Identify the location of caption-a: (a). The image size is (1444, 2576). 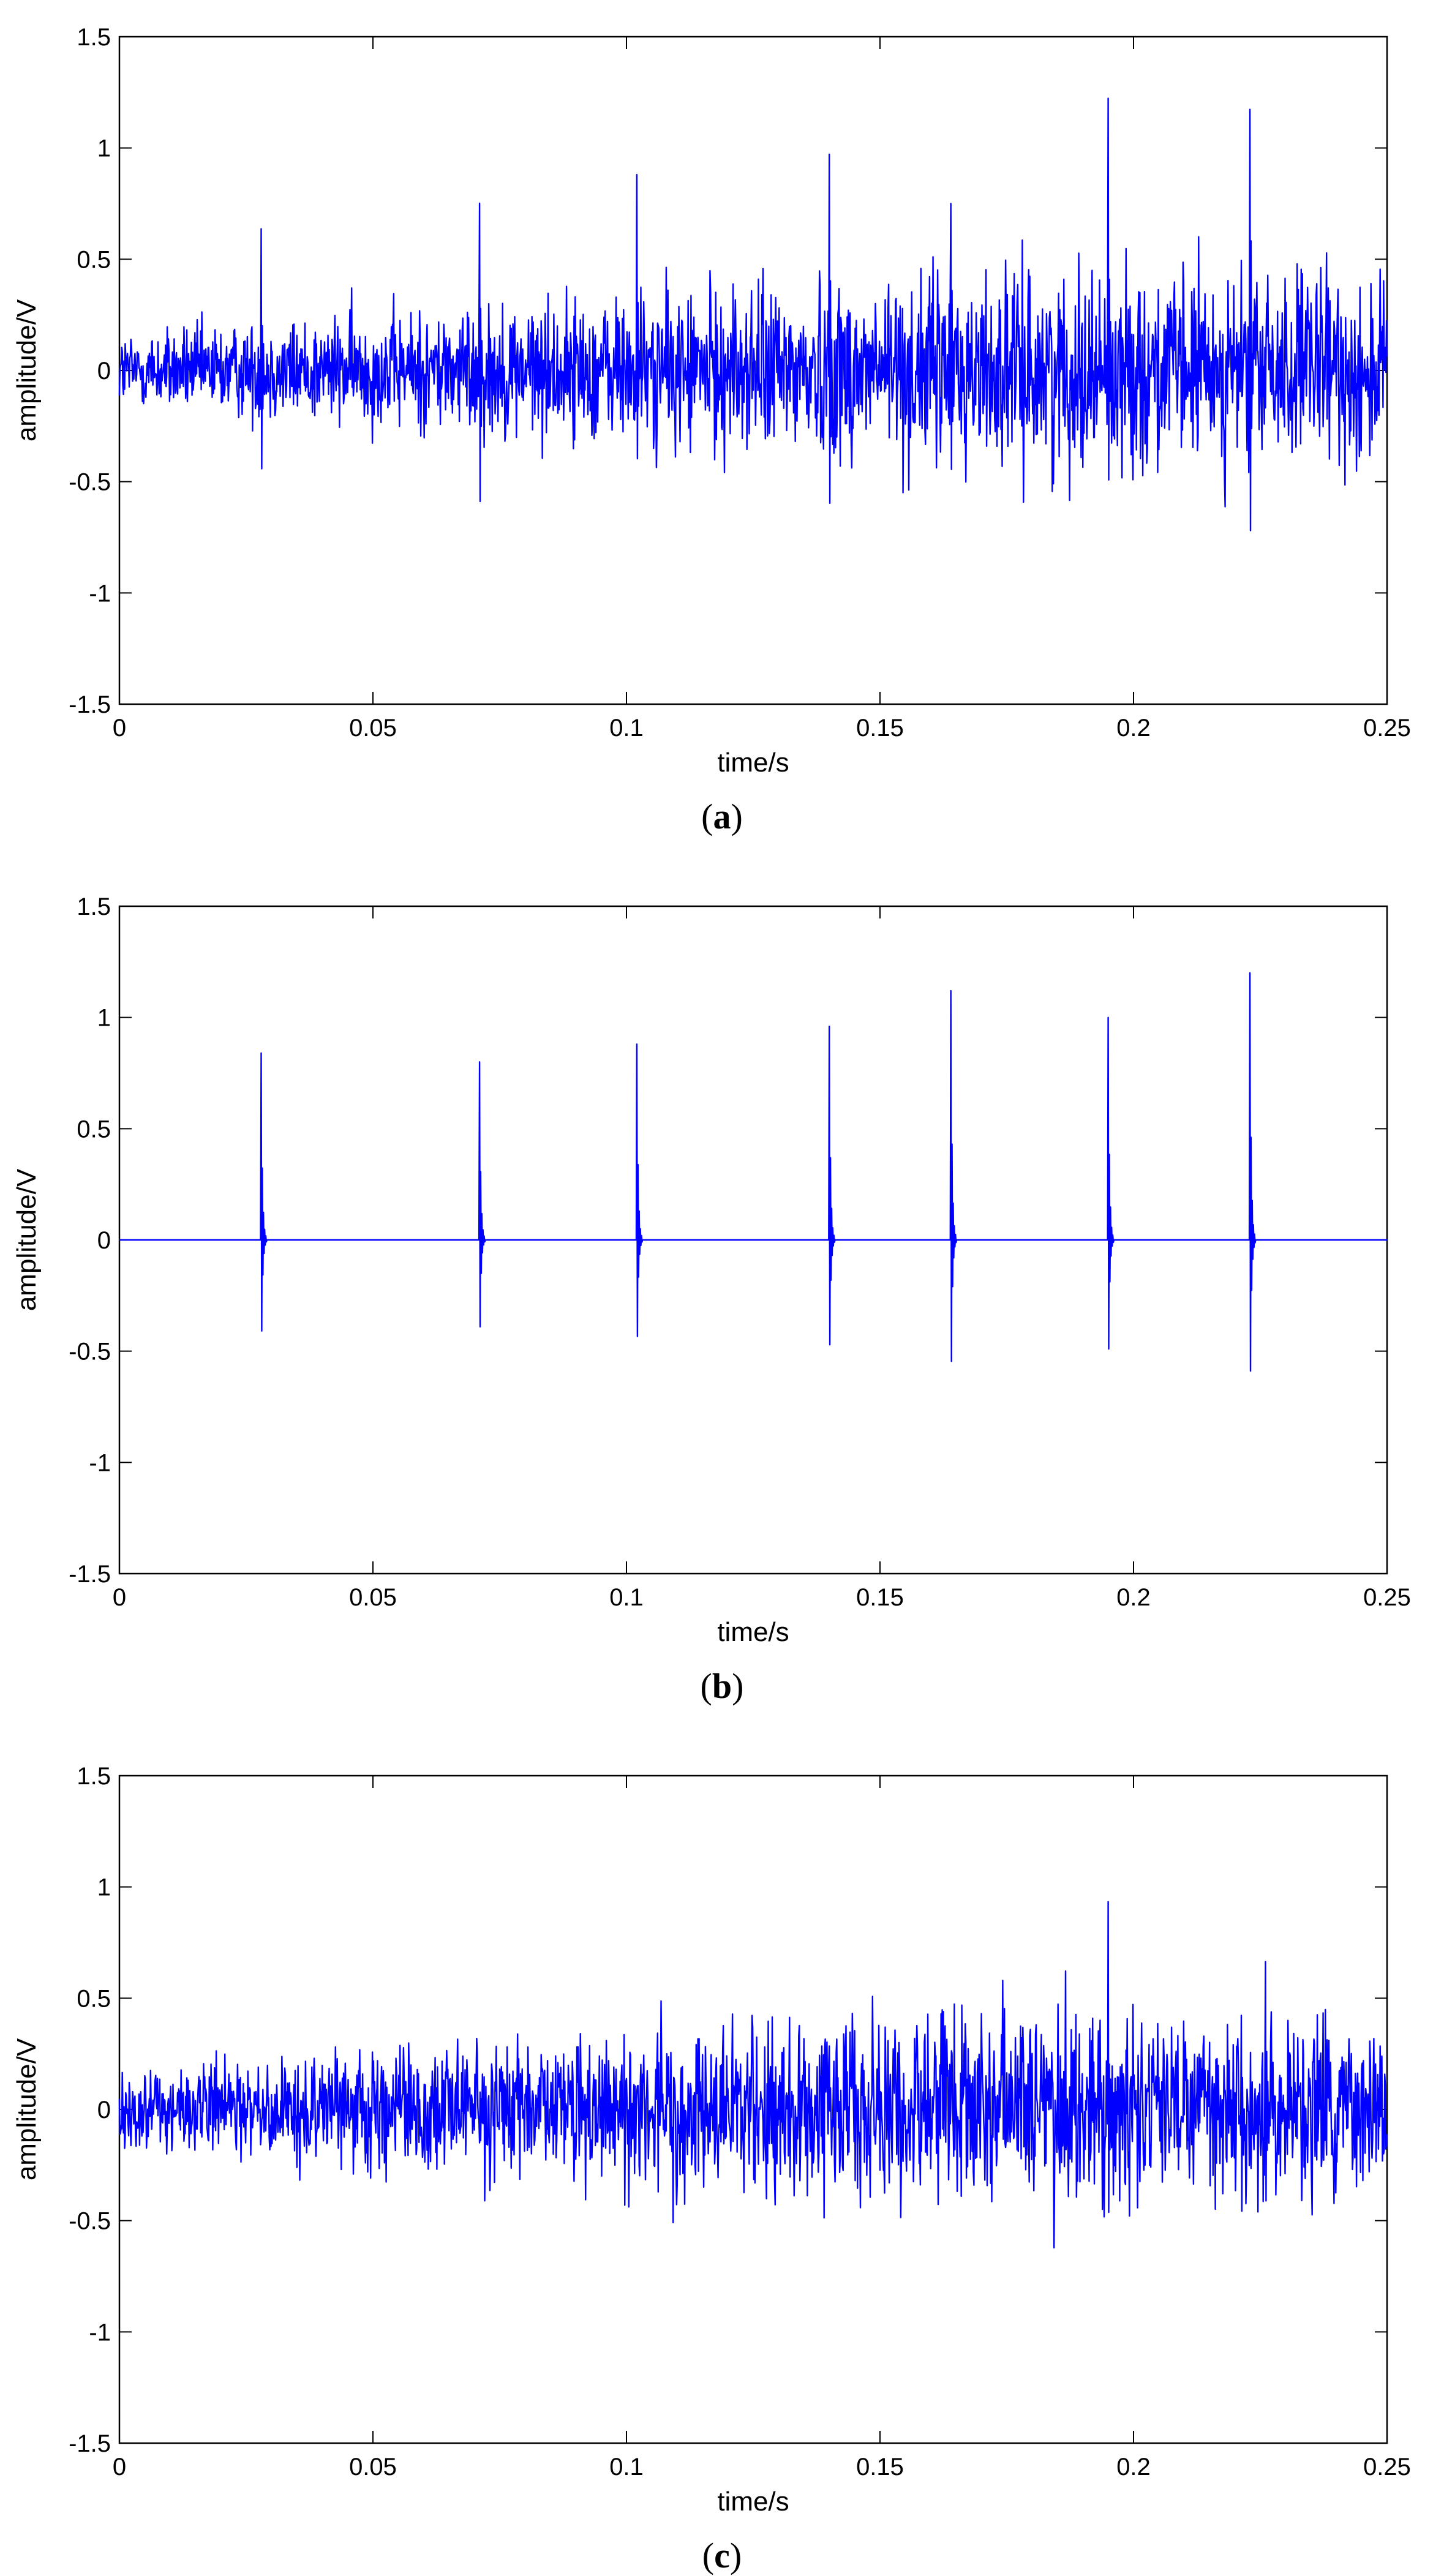
(722, 816).